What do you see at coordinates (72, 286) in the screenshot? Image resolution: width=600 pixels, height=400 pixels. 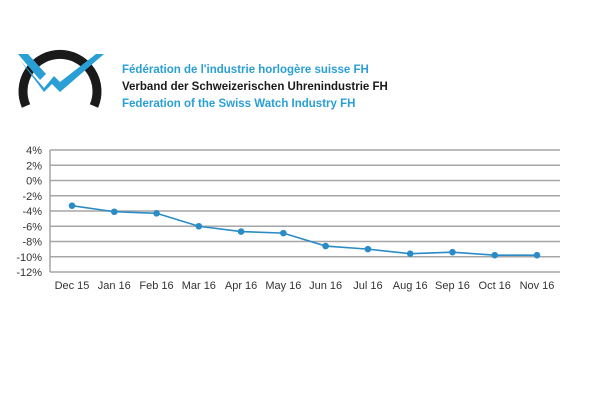 I see `x-tick-label: Dec 15` at bounding box center [72, 286].